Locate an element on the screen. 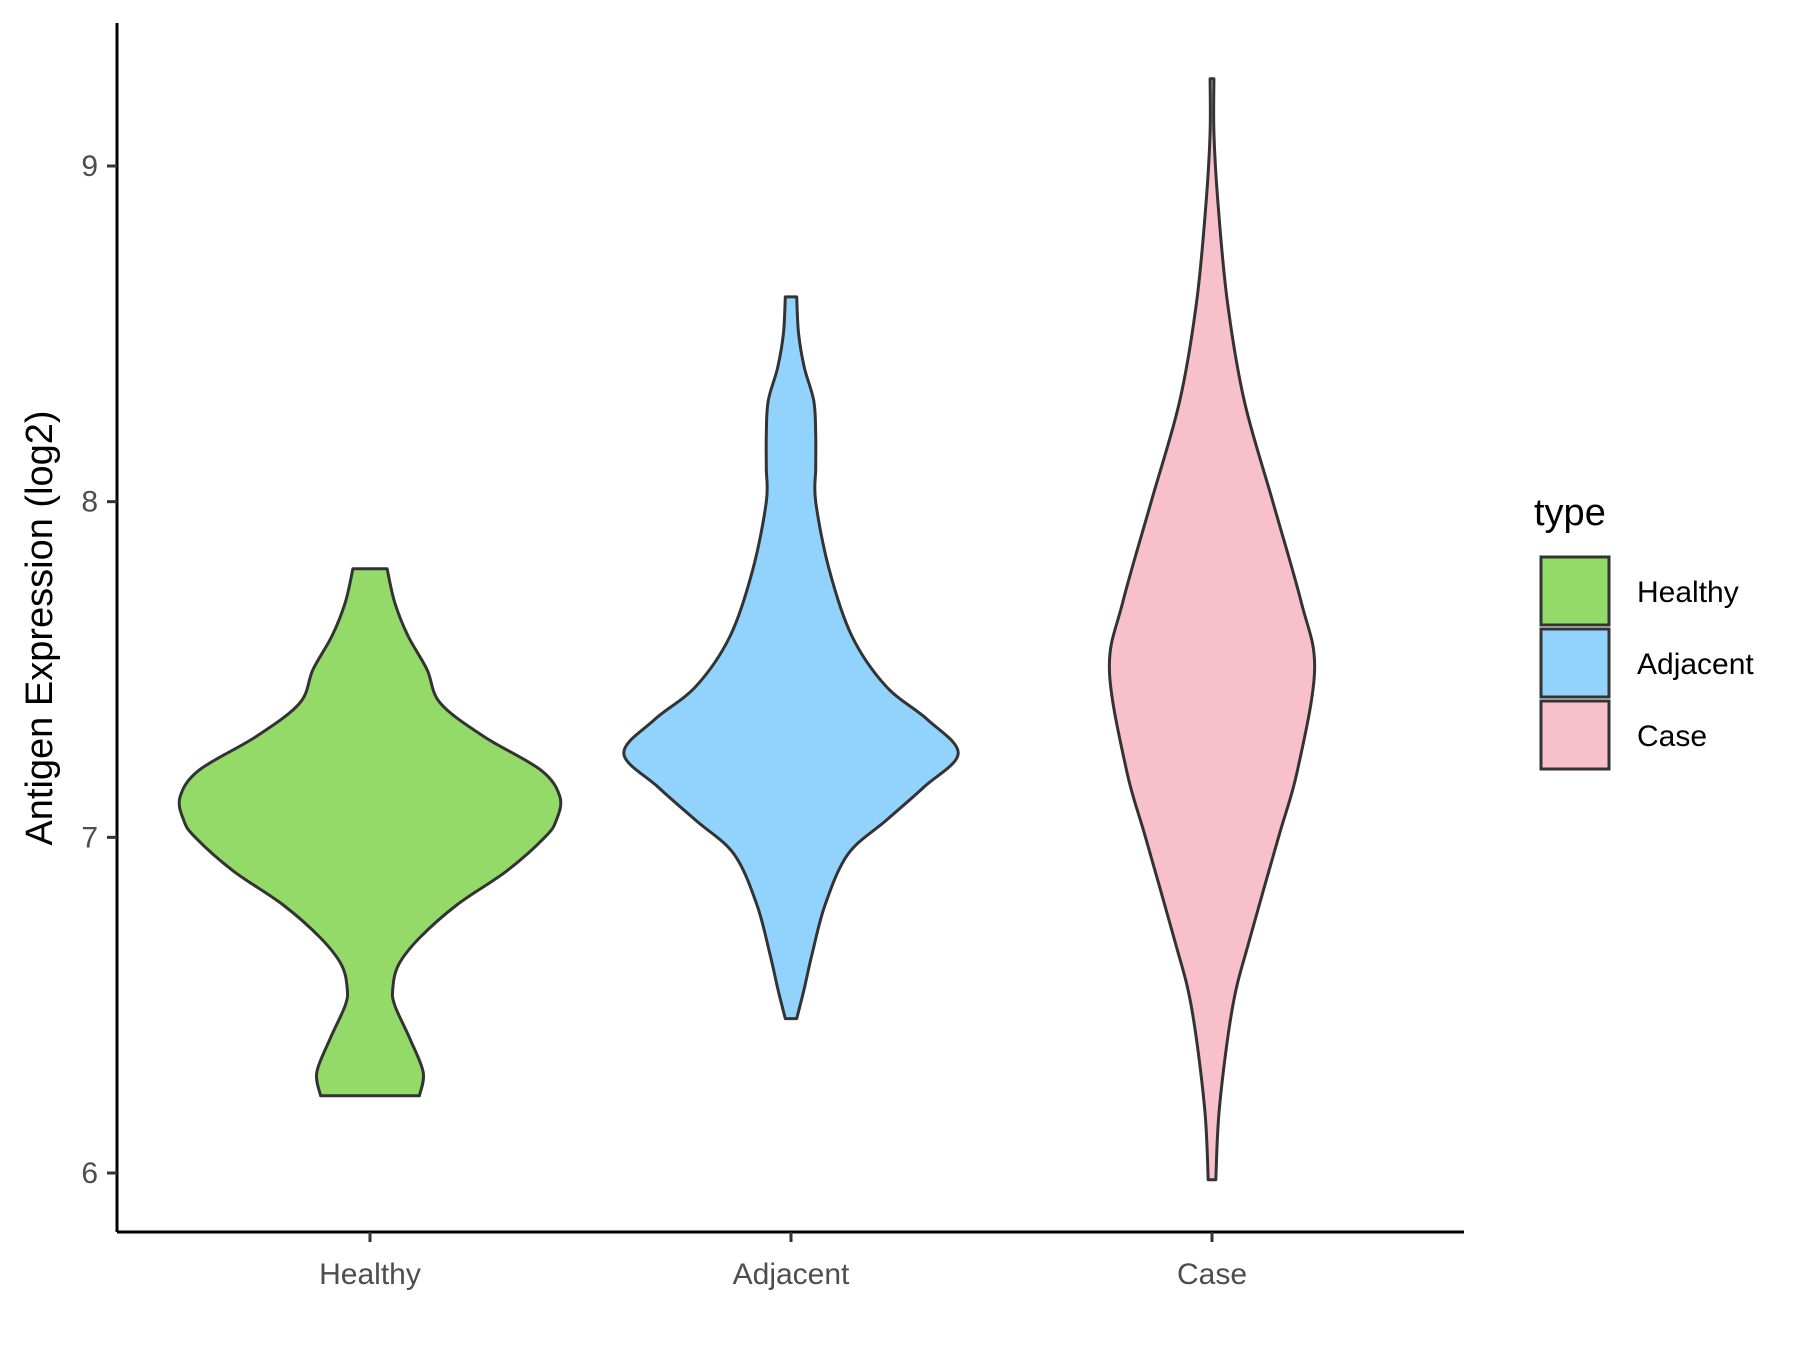 The width and height of the screenshot is (1800, 1350). x-axis-ticks: Healthy Adjacent Case is located at coordinates (783, 1261).